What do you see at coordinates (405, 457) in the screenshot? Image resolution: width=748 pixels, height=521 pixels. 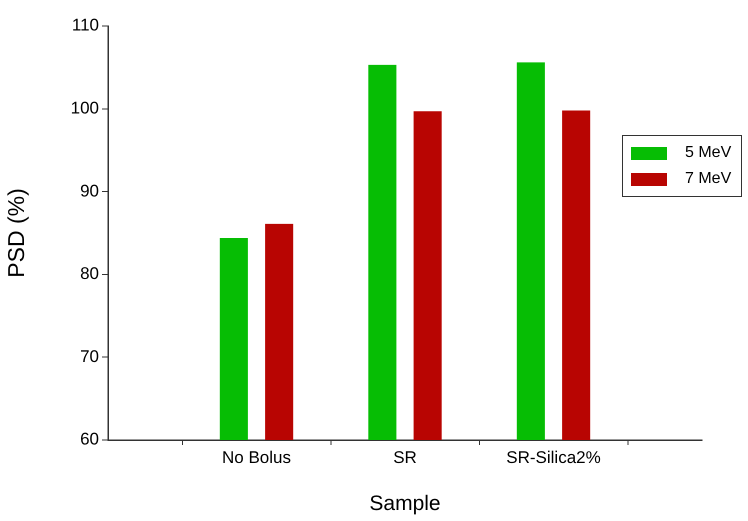 I see `x-tick-label: SR` at bounding box center [405, 457].